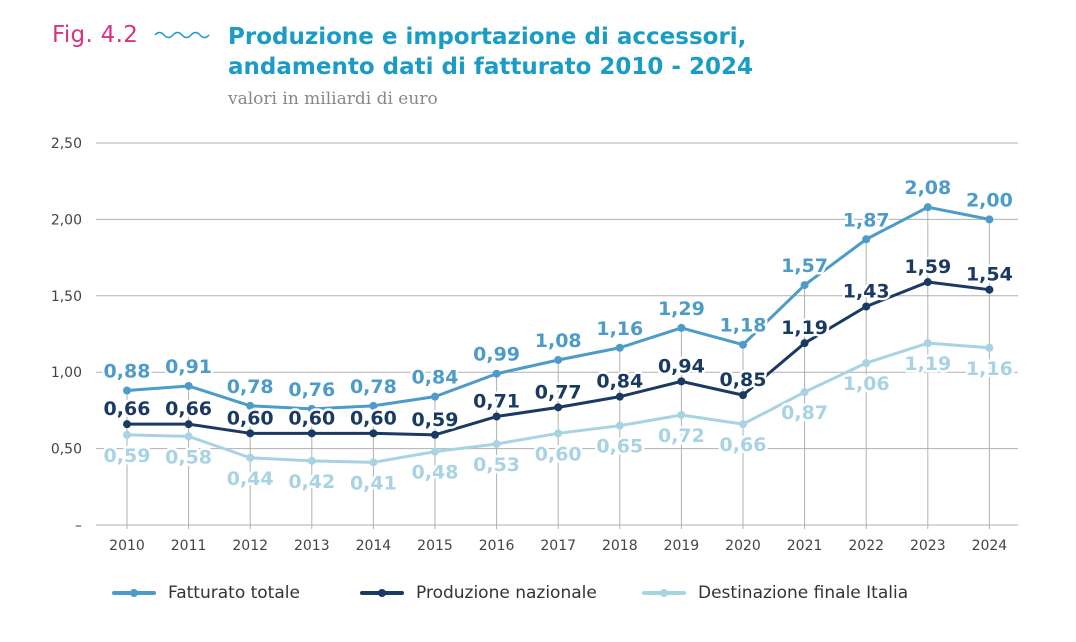 The width and height of the screenshot is (1076, 642). I want to click on x-tick-label: 2011, so click(189, 546).